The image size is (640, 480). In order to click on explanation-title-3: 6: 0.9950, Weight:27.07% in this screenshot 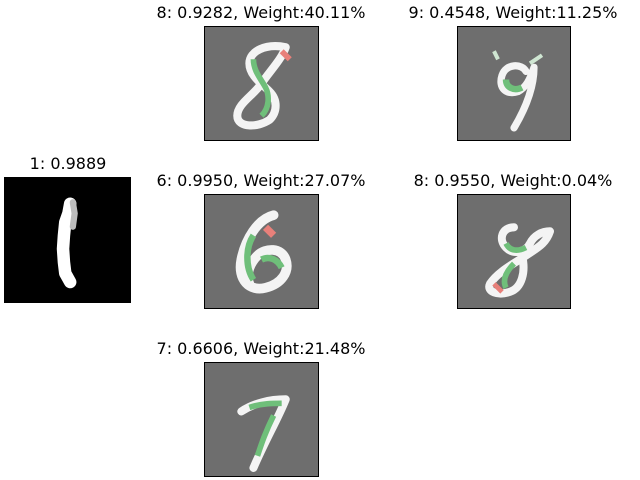, I will do `click(261, 180)`.